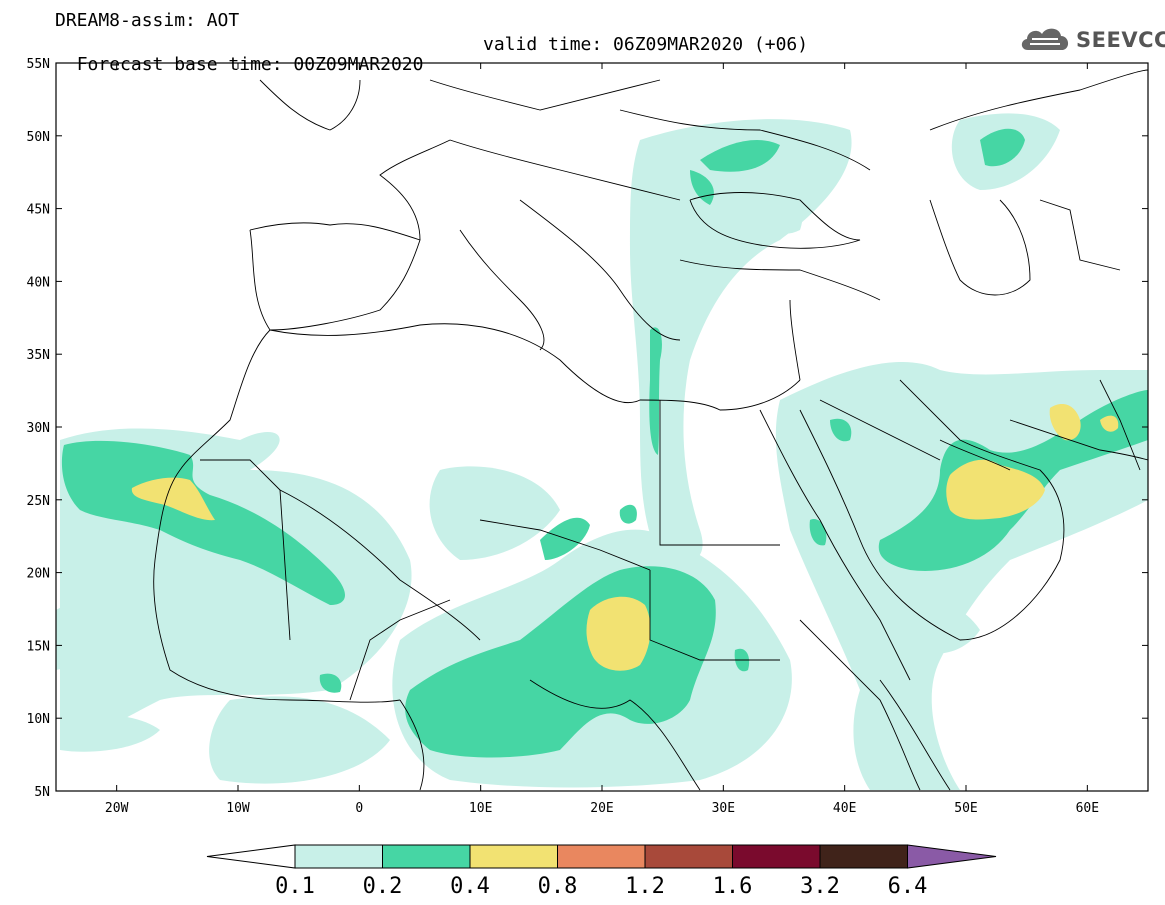 This screenshot has height=905, width=1165. What do you see at coordinates (601, 871) in the screenshot?
I see `colorbar: 0.1 0.2 0.4 0.8 1.2 1.6 3.2 6.4` at bounding box center [601, 871].